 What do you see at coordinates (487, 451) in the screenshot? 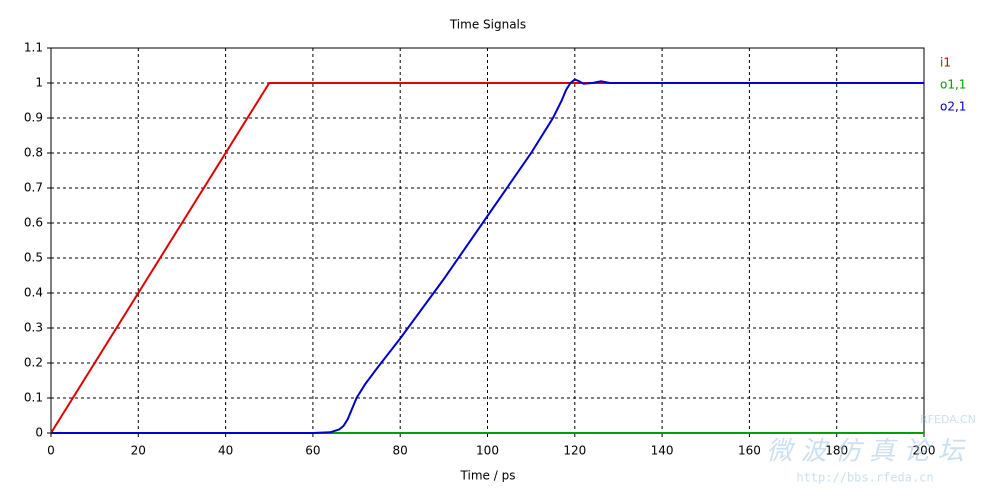
I see `x-tick-label: 100` at bounding box center [487, 451].